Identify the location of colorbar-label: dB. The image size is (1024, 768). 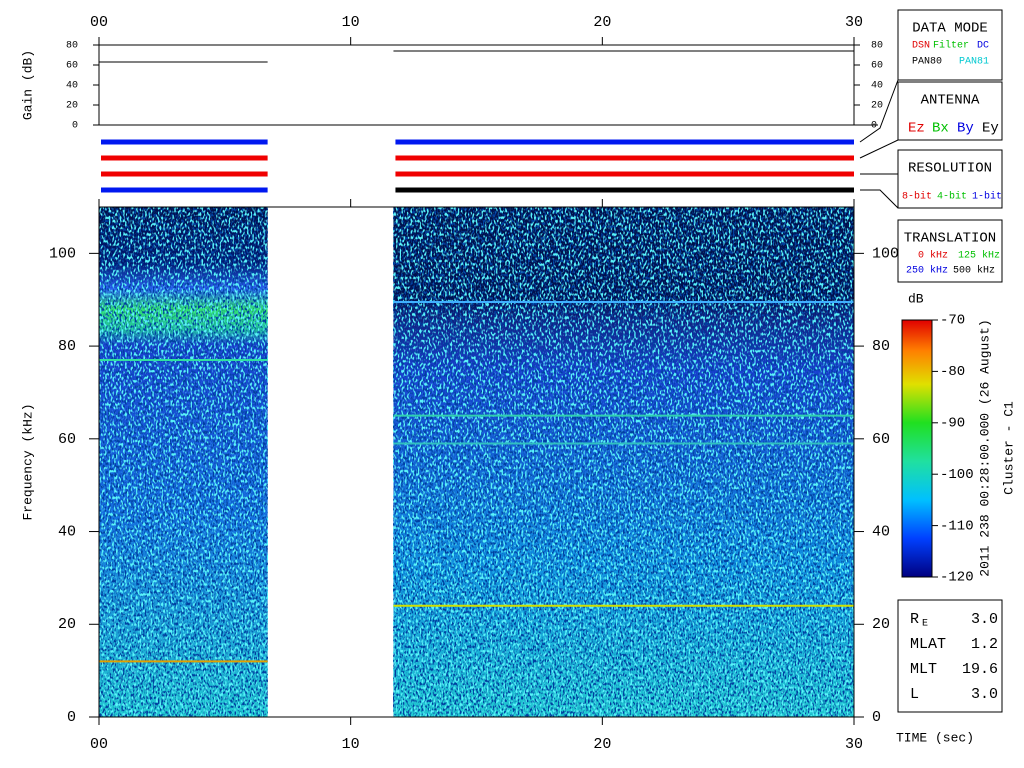
(916, 298).